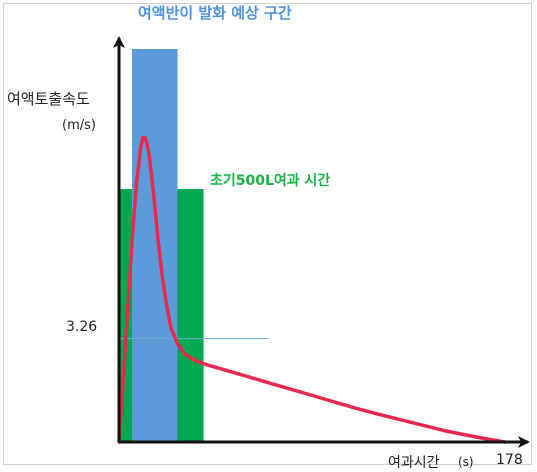 This screenshot has width=537, height=472. I want to click on x-tick-label: 178, so click(509, 460).